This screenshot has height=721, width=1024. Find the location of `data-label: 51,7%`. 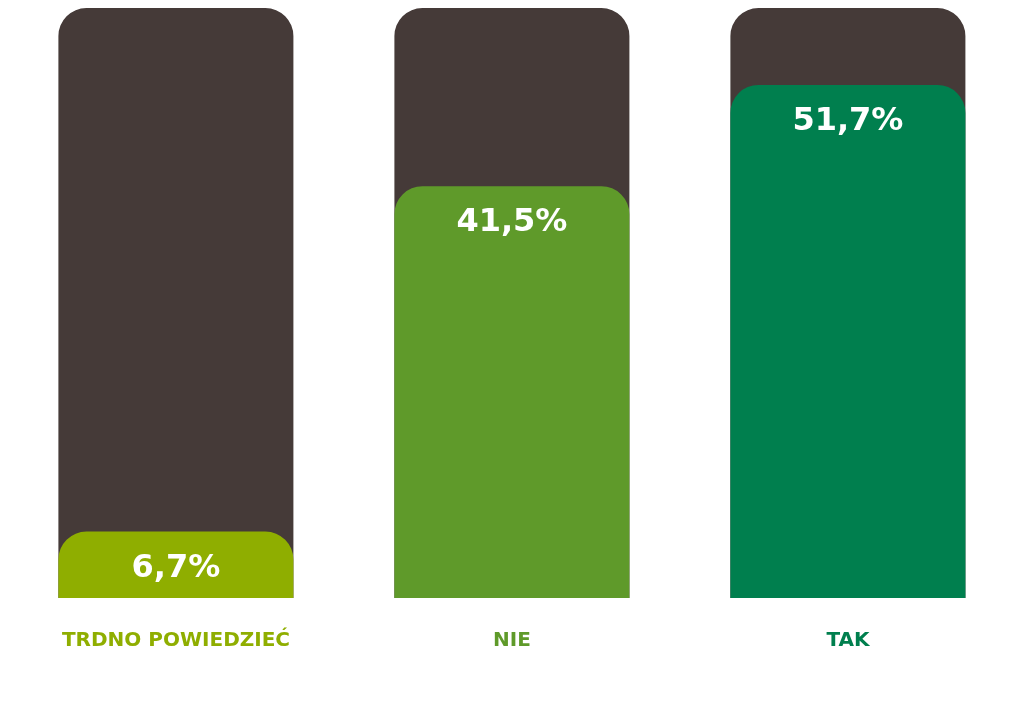

data-label: 51,7% is located at coordinates (848, 118).